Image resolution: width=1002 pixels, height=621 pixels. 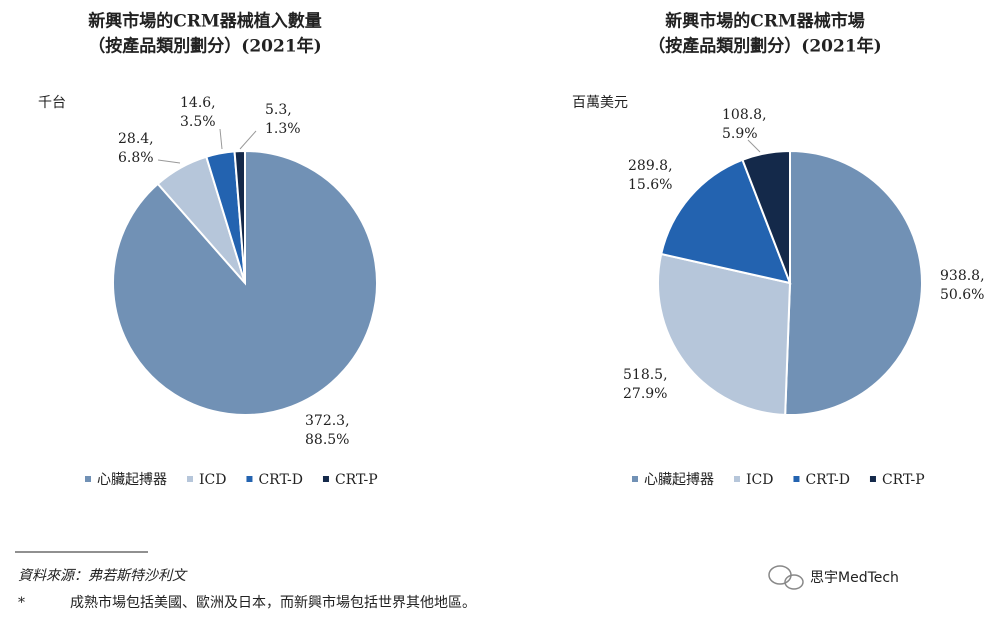 What do you see at coordinates (136, 158) in the screenshot?
I see `share-label: 6.8%` at bounding box center [136, 158].